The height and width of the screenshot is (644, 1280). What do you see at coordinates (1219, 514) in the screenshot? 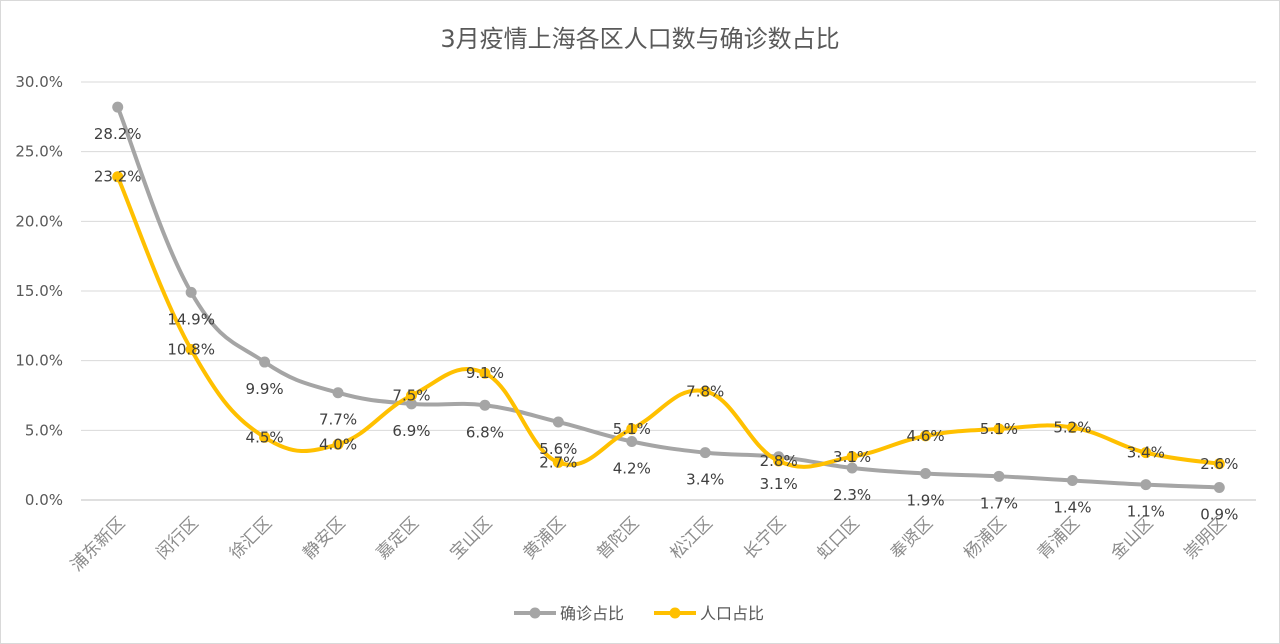
I see `data-label: 0.9%` at bounding box center [1219, 514].